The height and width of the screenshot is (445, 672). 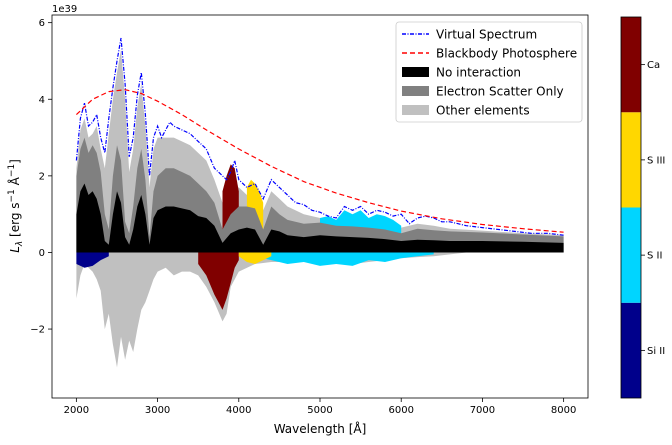 I want to click on area-ca-negative, so click(x=218, y=281).